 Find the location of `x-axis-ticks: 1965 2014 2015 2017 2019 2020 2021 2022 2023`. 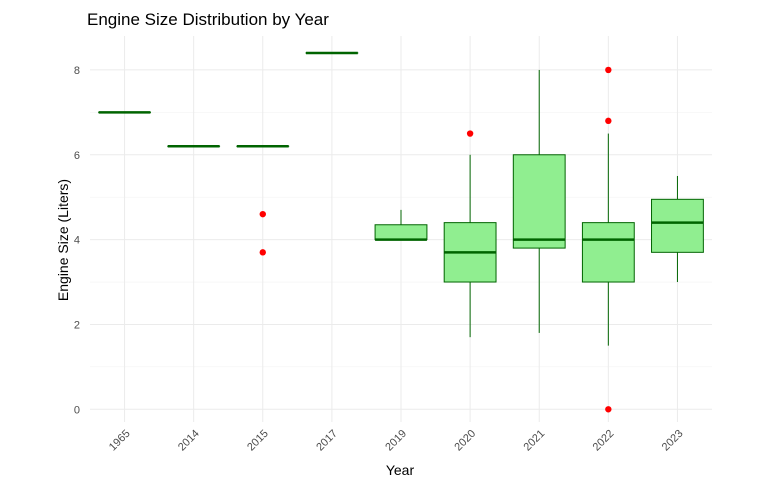

x-axis-ticks: 1965 2014 2015 2017 2019 2020 2021 2022 2023 is located at coordinates (396, 441).